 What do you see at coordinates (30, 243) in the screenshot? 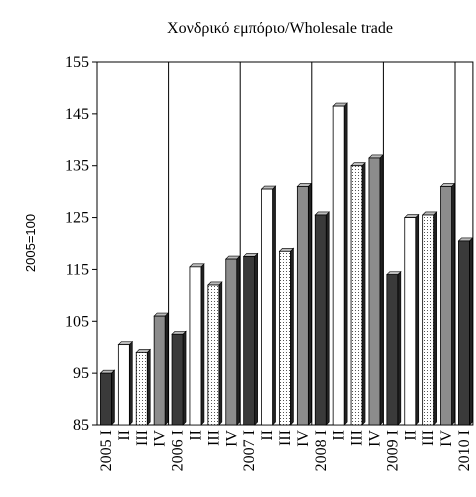
I see `y-axis-label: 2005=100` at bounding box center [30, 243].